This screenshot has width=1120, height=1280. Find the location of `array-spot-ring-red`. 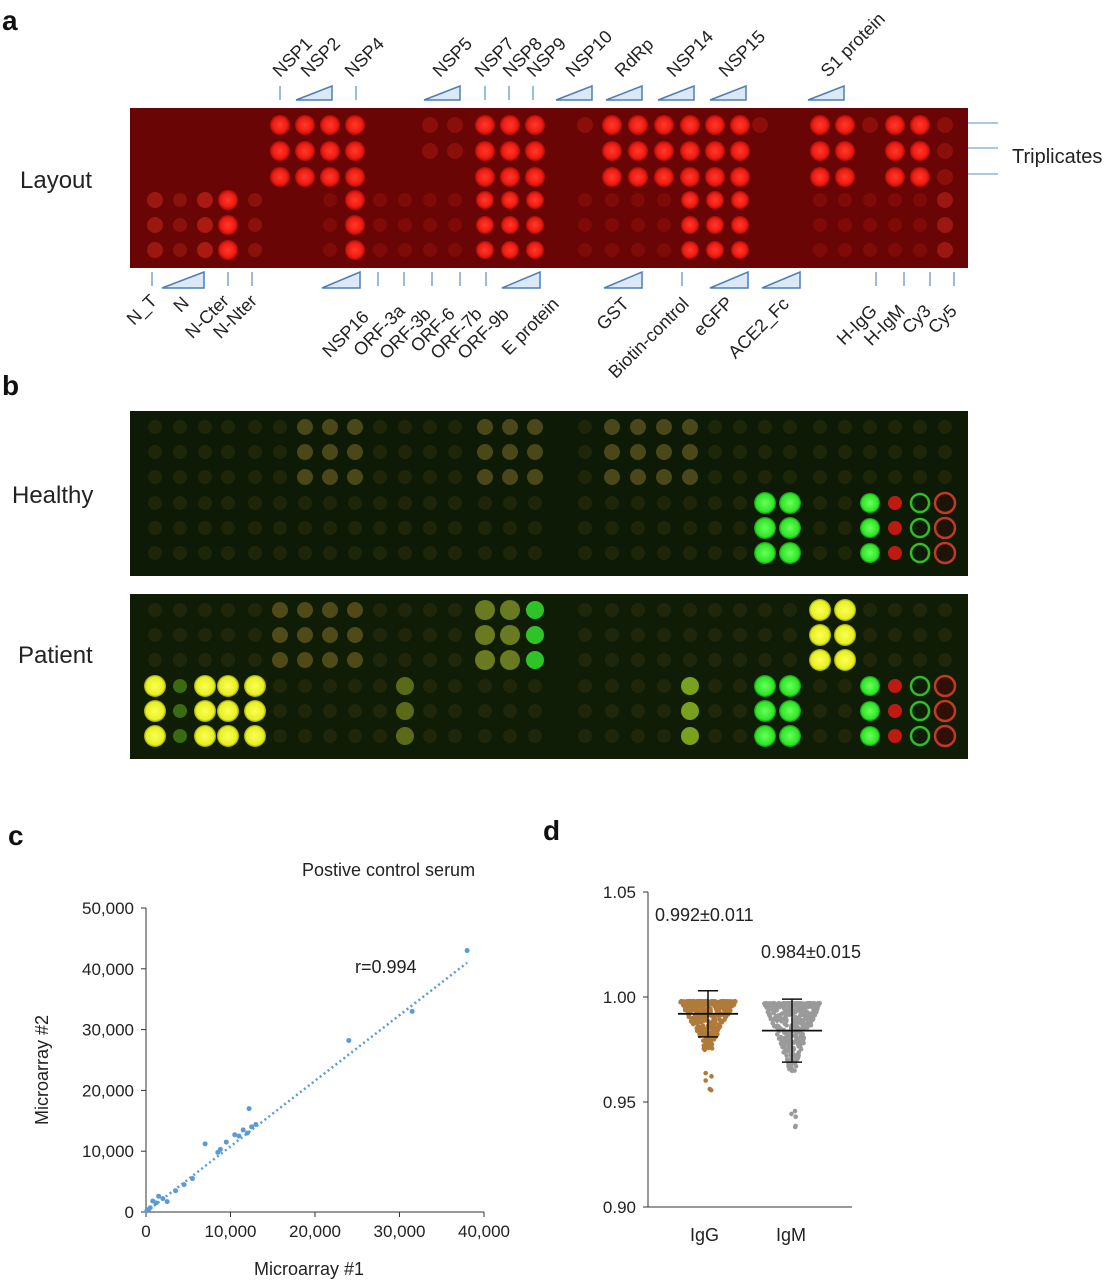

array-spot-ring-red is located at coordinates (945, 711).